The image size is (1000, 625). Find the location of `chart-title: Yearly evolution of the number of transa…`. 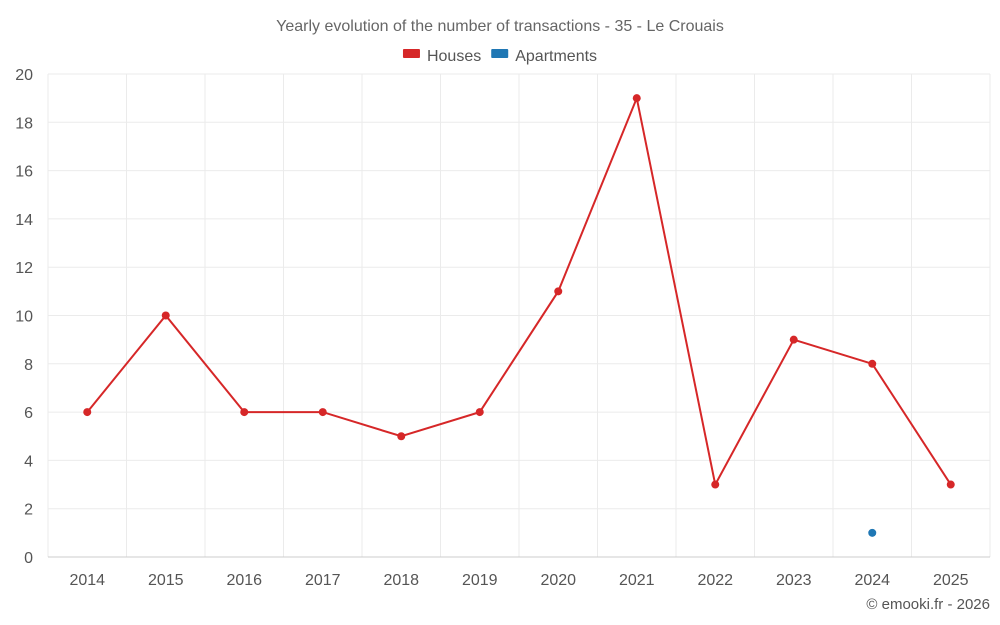

chart-title: Yearly evolution of the number of transa… is located at coordinates (500, 26).